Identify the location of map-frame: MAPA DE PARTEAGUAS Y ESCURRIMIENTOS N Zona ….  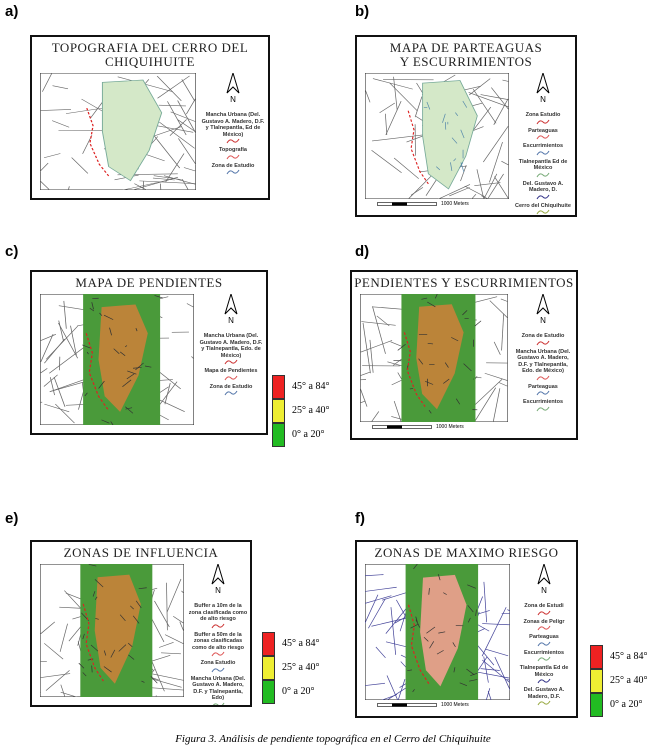
(466, 126).